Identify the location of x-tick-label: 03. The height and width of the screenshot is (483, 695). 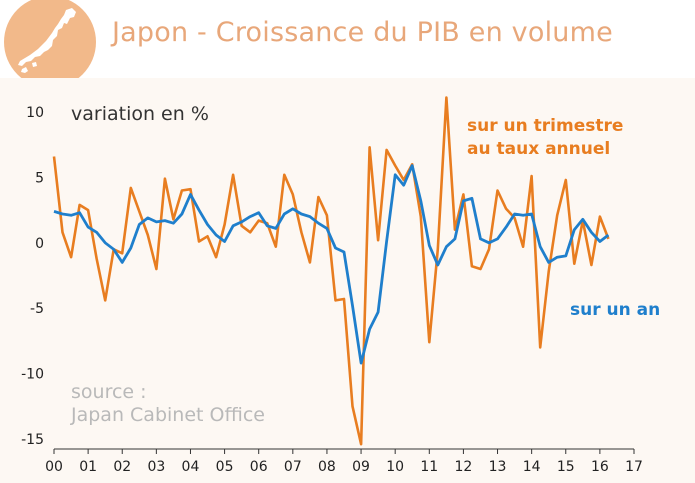
(156, 467).